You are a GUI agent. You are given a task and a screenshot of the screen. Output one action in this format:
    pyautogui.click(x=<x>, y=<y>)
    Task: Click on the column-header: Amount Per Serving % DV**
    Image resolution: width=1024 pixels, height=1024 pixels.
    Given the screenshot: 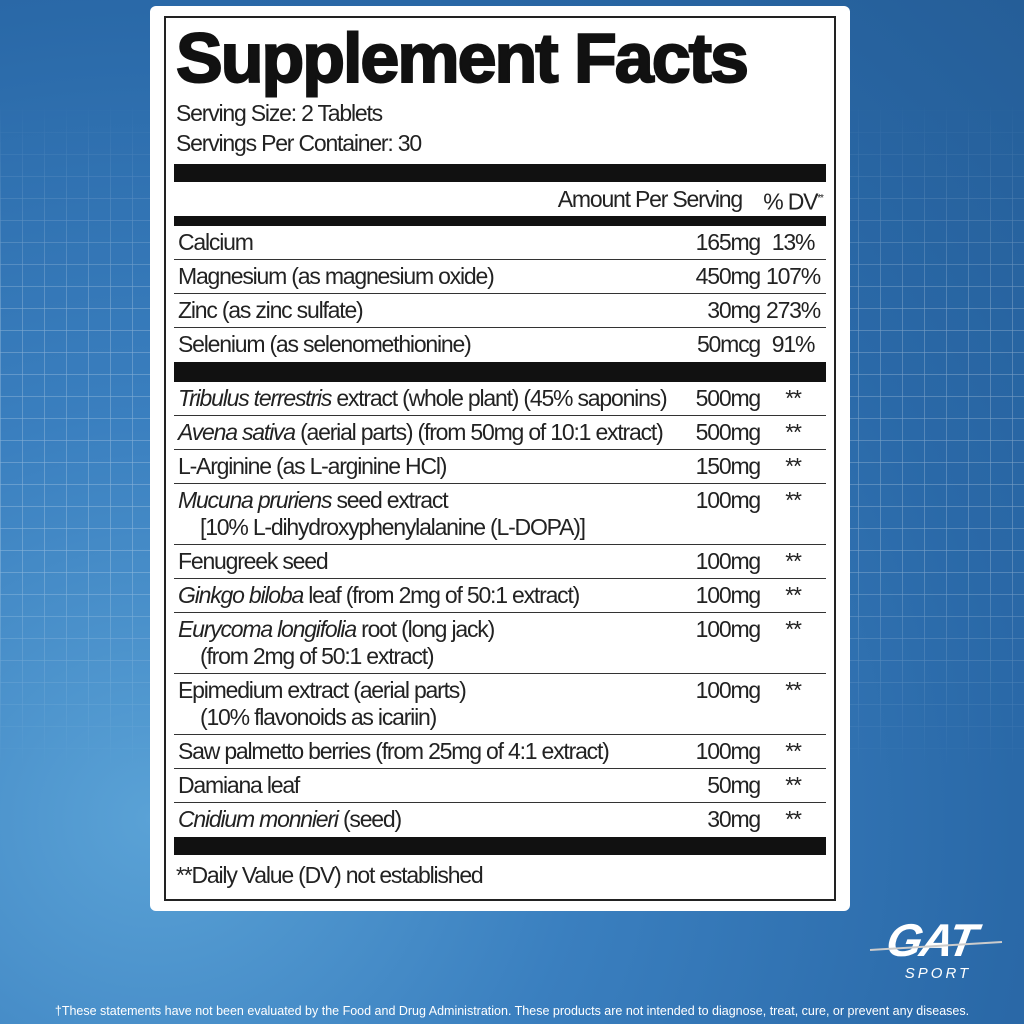 What is the action you would take?
    pyautogui.click(x=500, y=199)
    